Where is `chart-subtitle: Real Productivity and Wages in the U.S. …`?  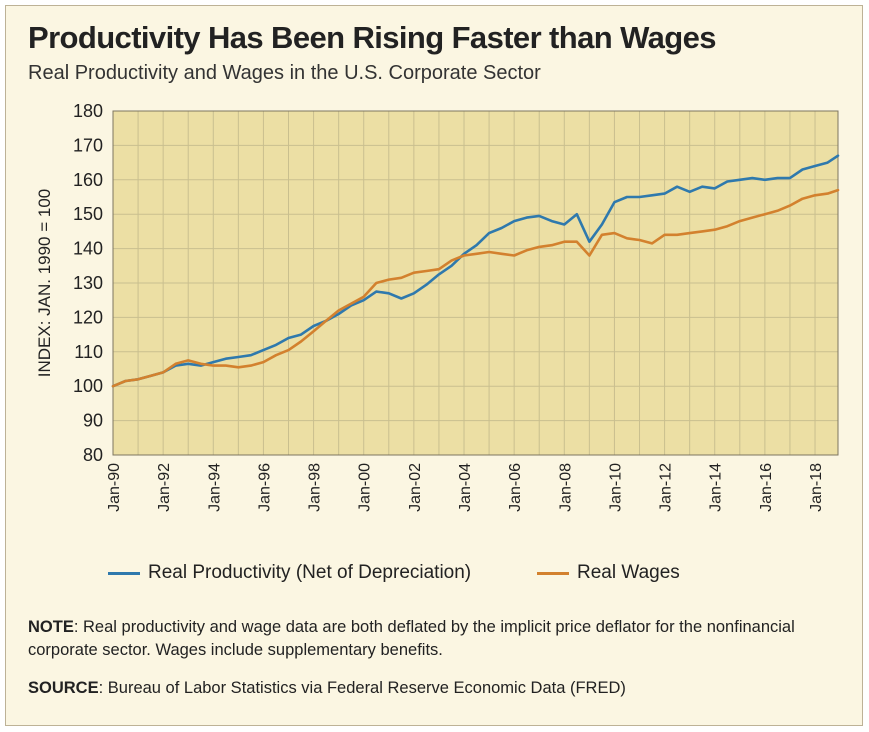 chart-subtitle: Real Productivity and Wages in the U.S. … is located at coordinates (284, 73).